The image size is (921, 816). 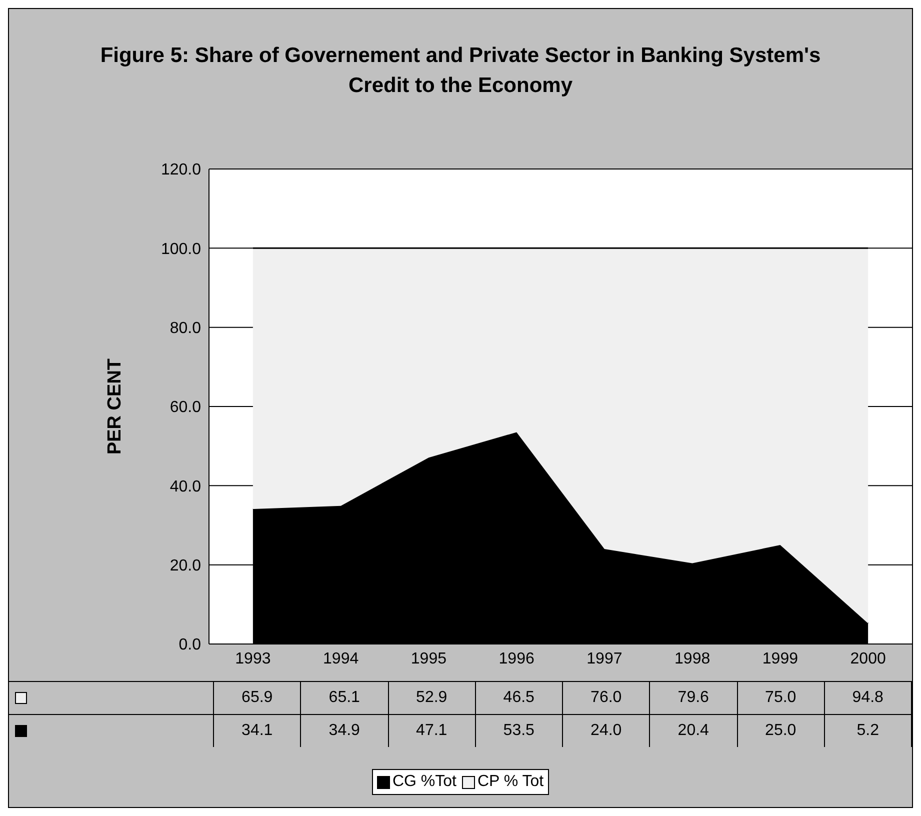 What do you see at coordinates (344, 698) in the screenshot?
I see `data-label: 65.1` at bounding box center [344, 698].